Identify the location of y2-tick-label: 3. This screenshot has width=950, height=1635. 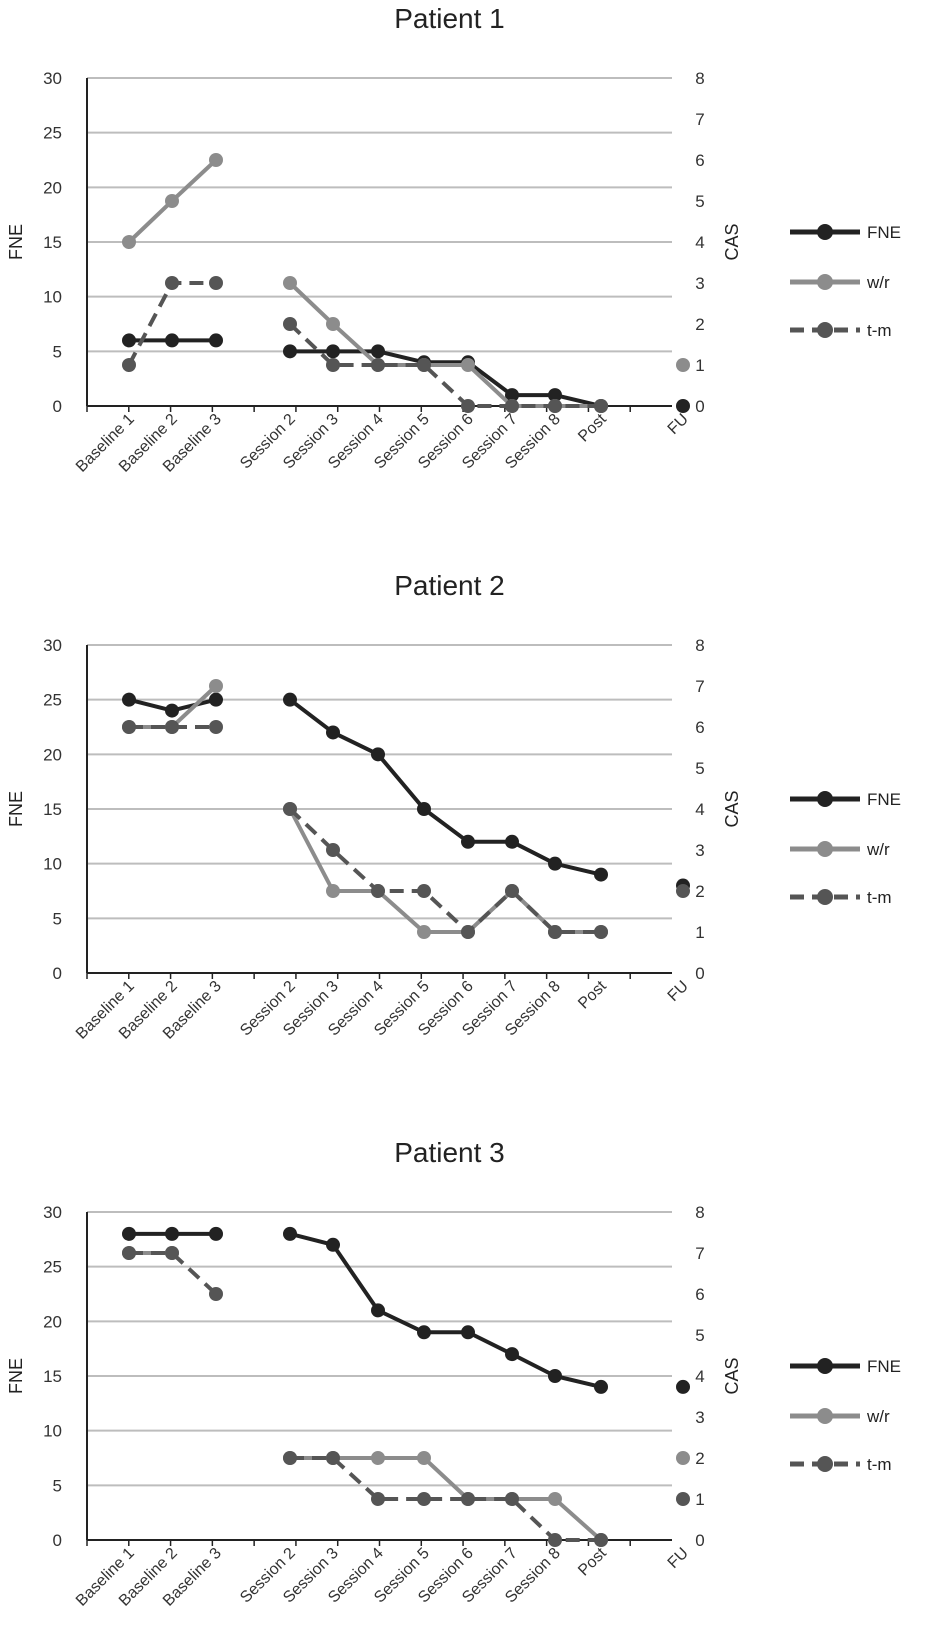
(699, 1417).